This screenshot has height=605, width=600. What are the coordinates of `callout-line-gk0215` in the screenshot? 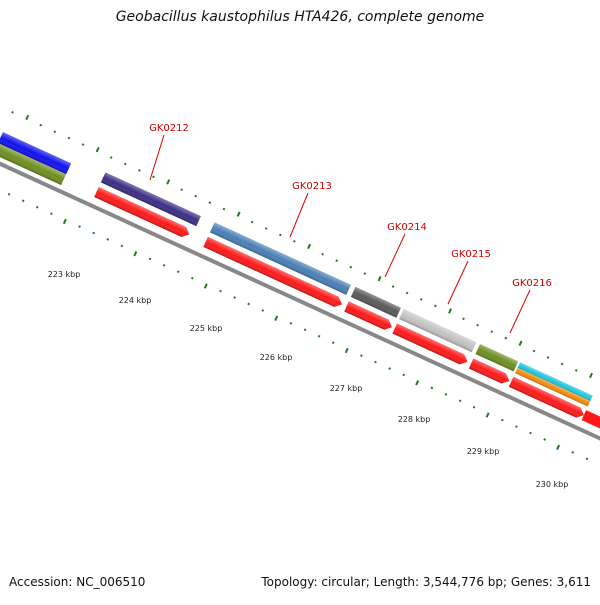 It's located at (458, 282).